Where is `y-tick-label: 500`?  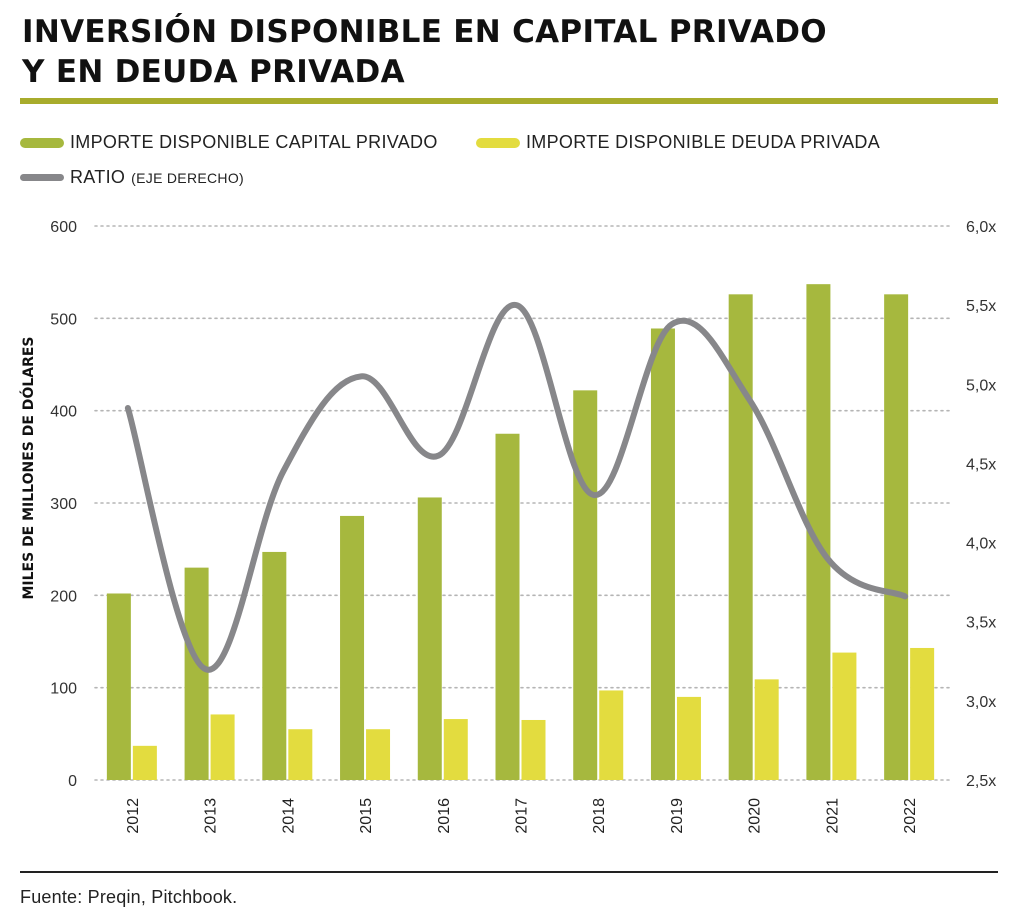 y-tick-label: 500 is located at coordinates (63, 319).